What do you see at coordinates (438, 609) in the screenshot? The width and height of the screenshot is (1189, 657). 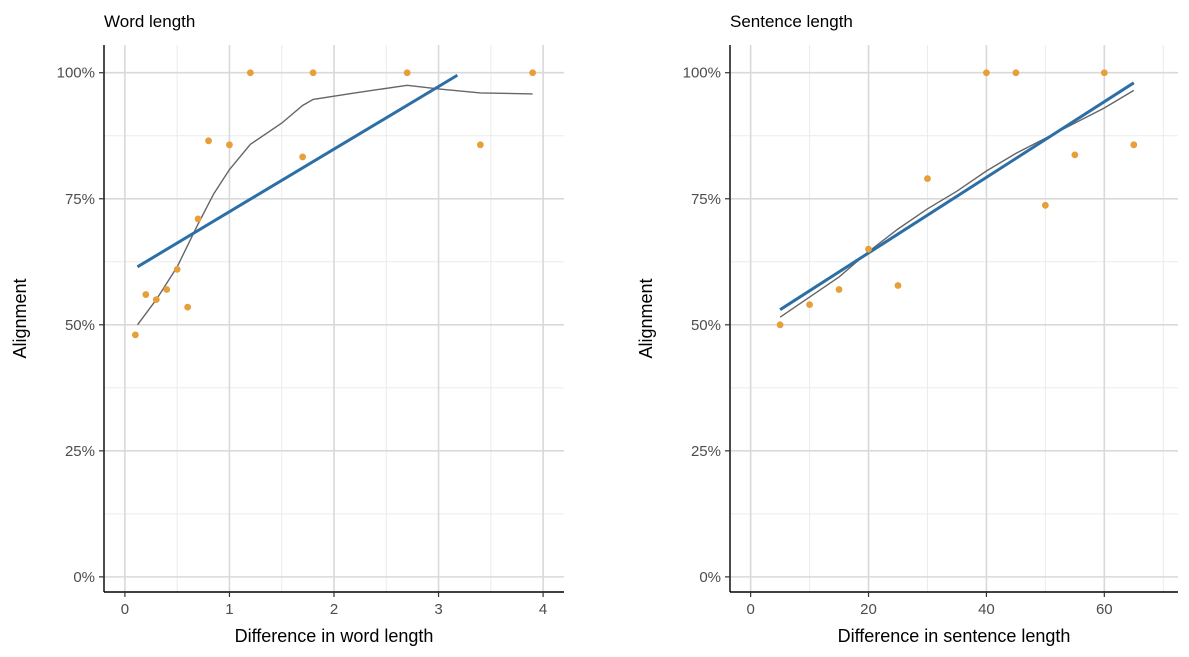 I see `x-tick-label: 3` at bounding box center [438, 609].